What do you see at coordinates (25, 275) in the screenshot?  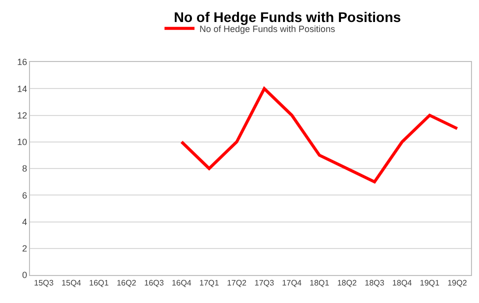 I see `y-tick-label: 0` at bounding box center [25, 275].